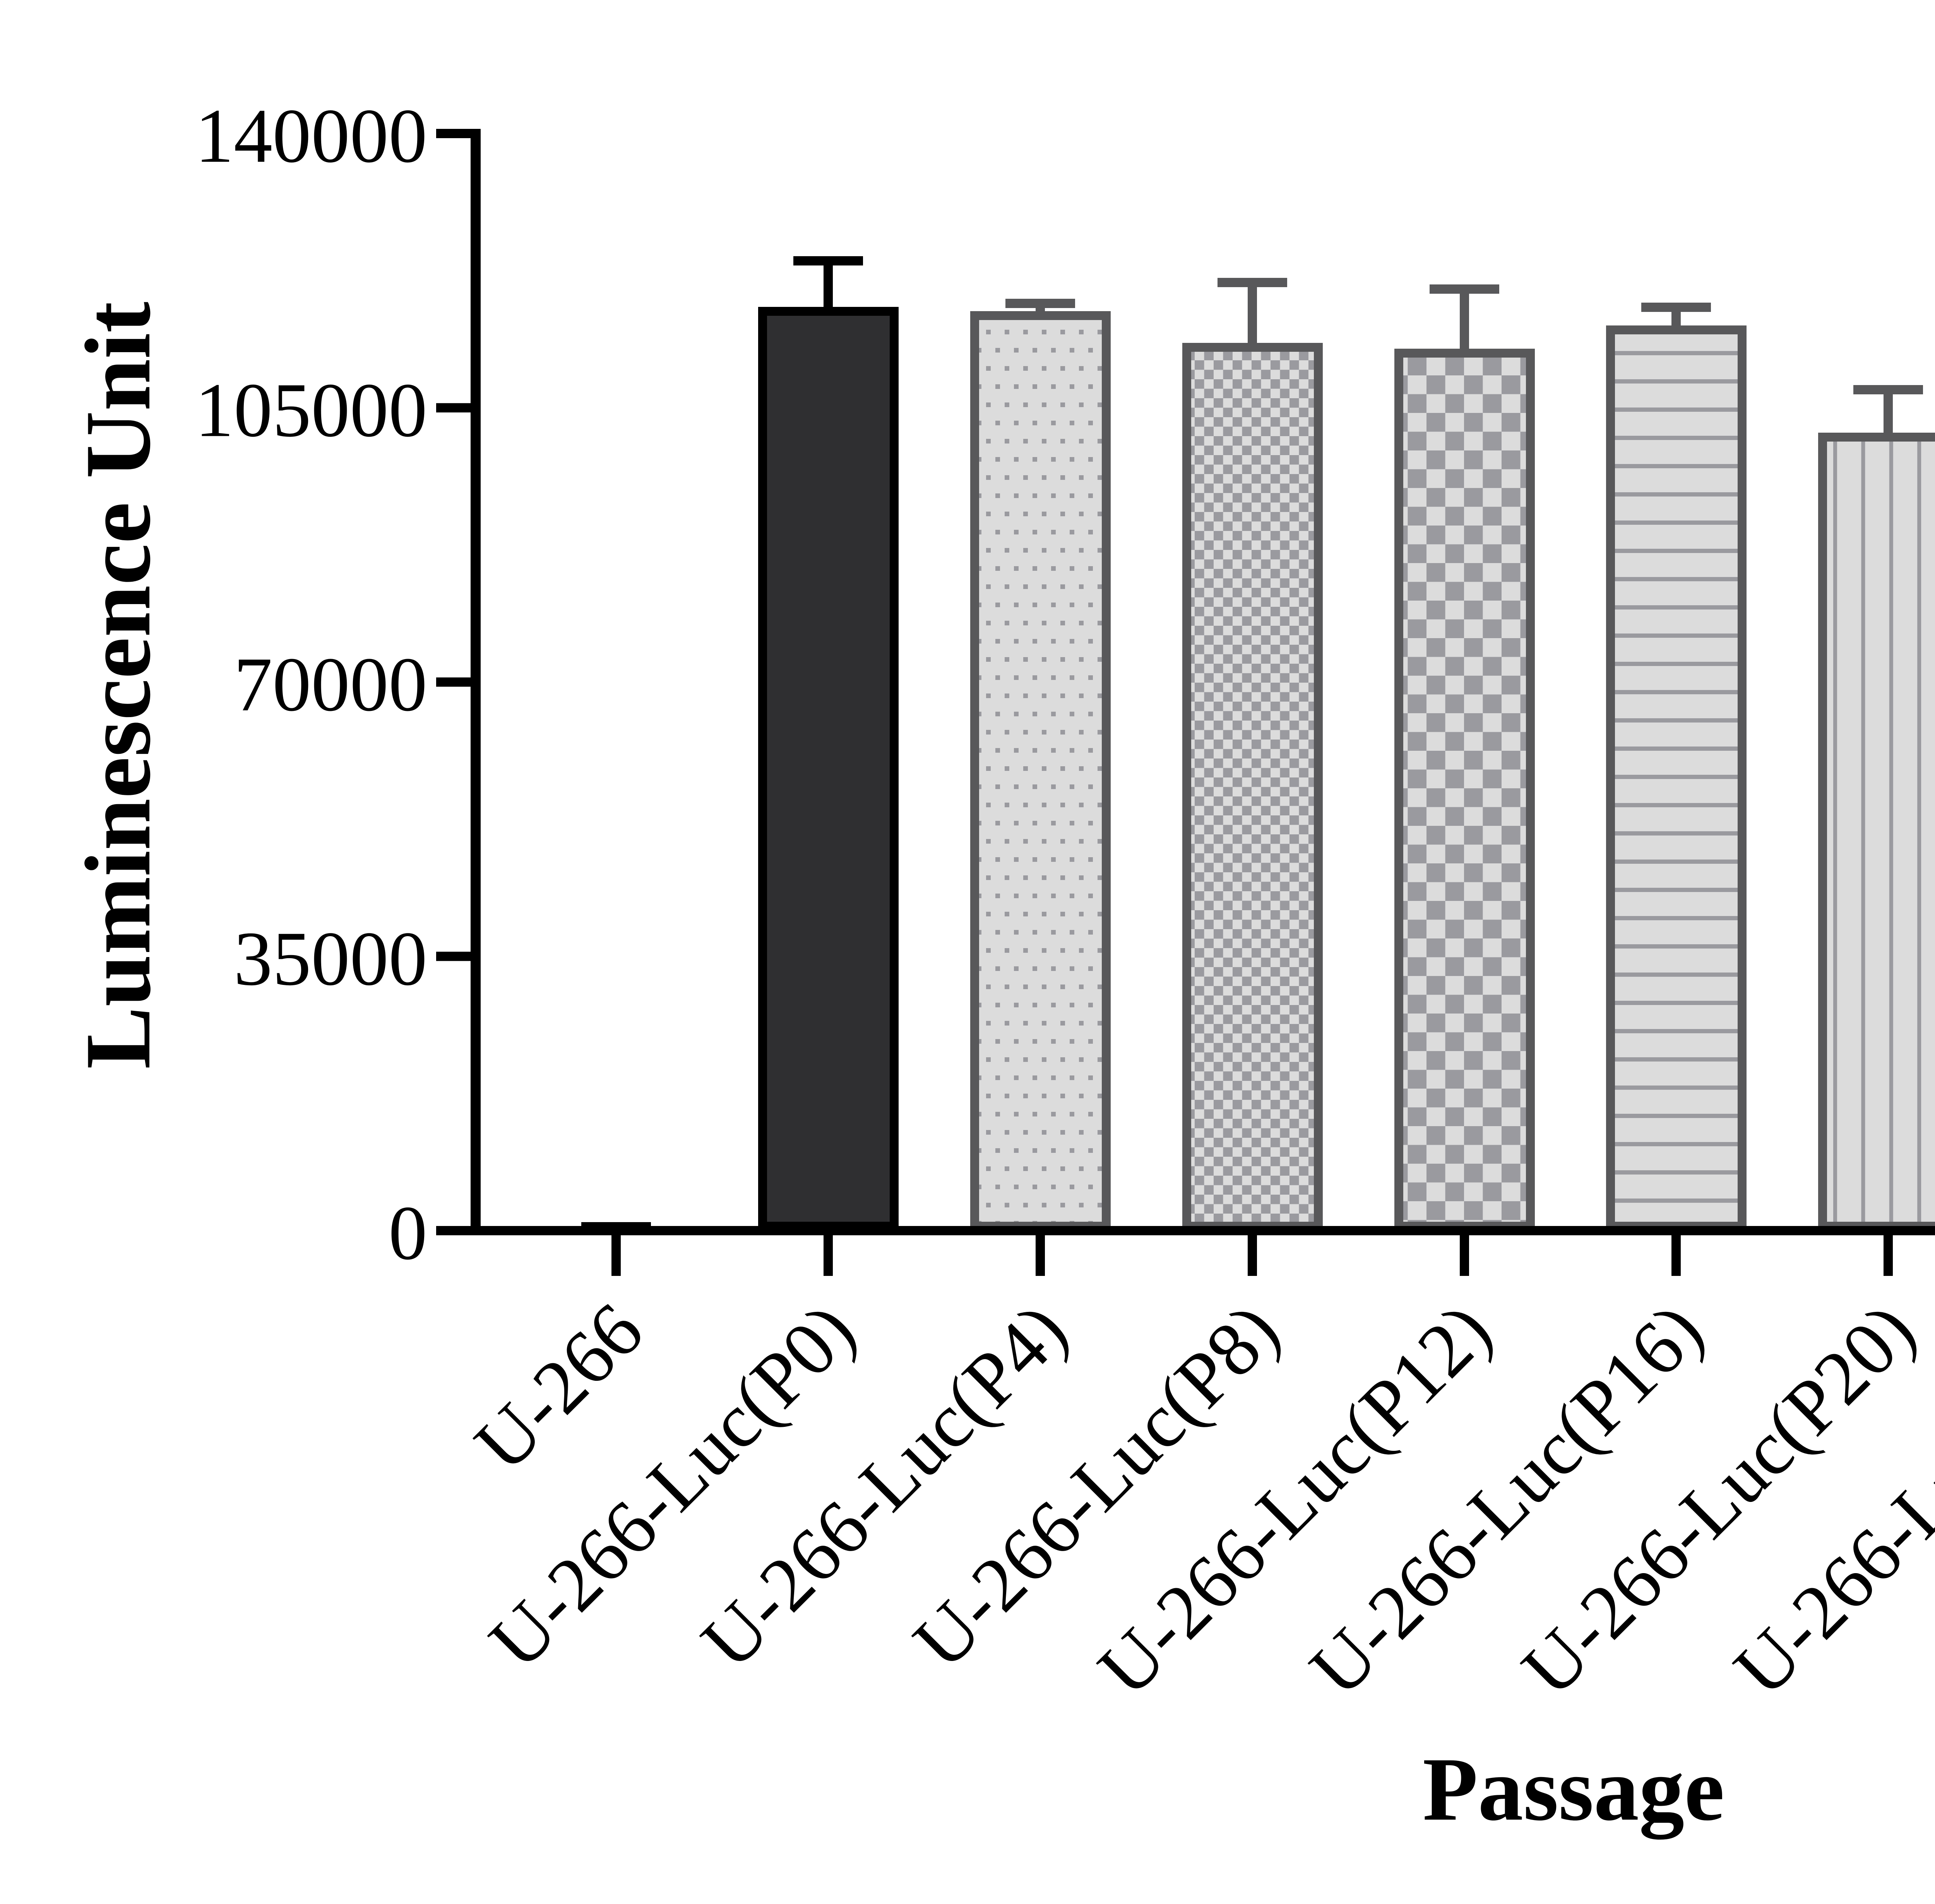  What do you see at coordinates (311, 410) in the screenshot?
I see `svg-text: 105000` at bounding box center [311, 410].